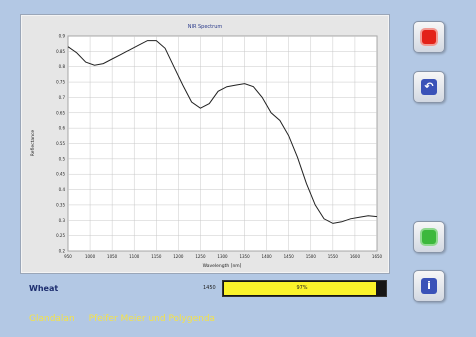 This screenshot has height=337, width=476. Describe the element at coordinates (200, 256) in the screenshot. I see `x-tick-label: 1250` at that location.